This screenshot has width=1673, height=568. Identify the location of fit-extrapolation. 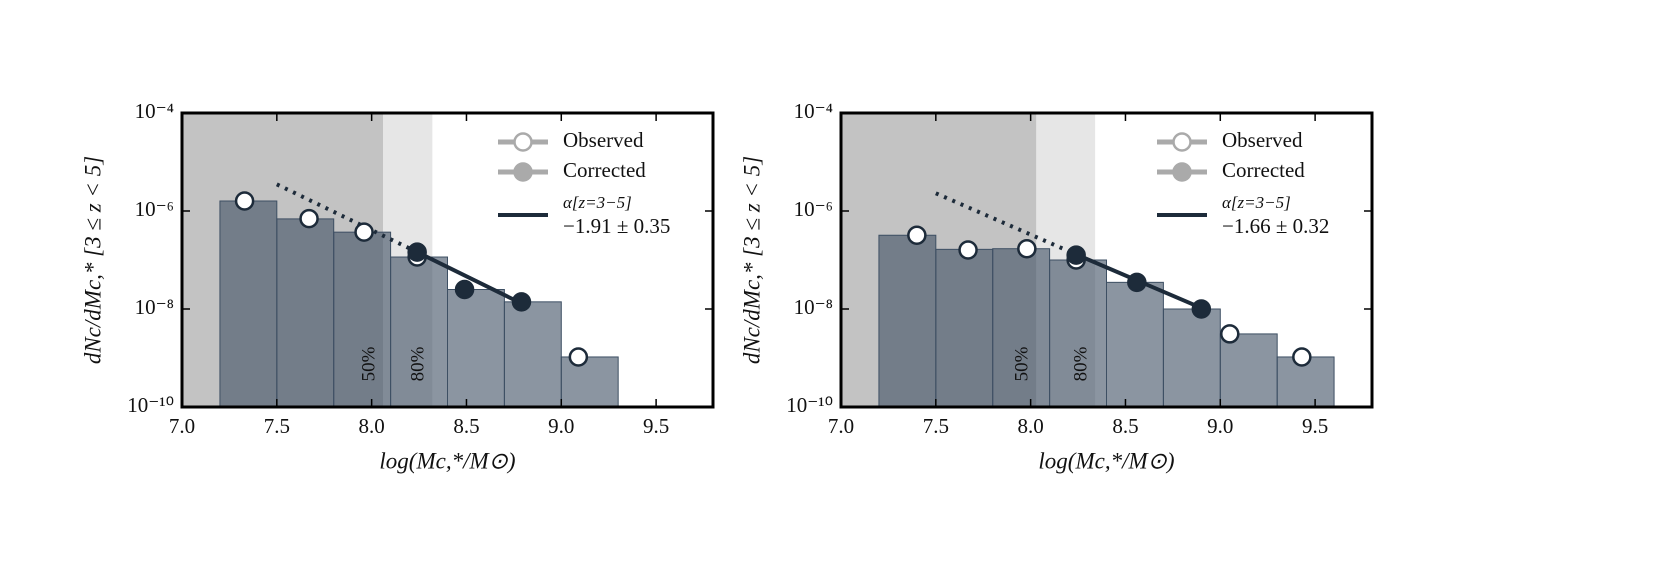
(1006, 224).